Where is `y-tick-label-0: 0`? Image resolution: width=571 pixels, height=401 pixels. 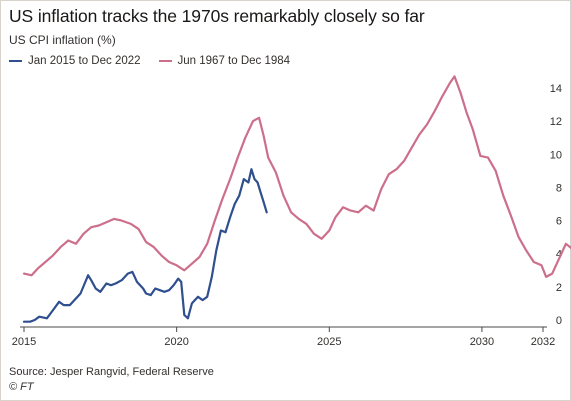 y-tick-label-0: 0 is located at coordinates (559, 321).